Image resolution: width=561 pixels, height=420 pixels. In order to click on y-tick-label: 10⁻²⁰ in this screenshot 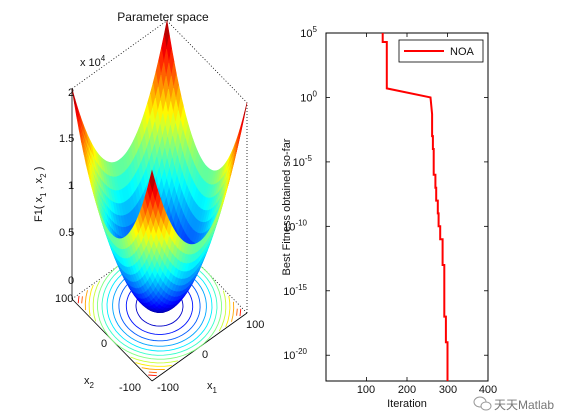, I will do `click(295, 354)`.